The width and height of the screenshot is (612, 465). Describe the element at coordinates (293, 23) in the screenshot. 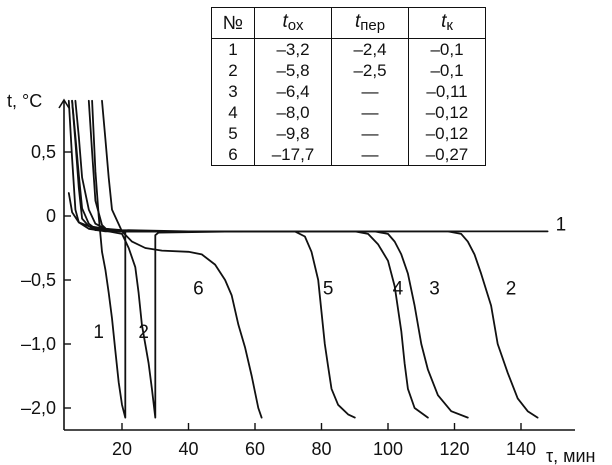

I see `header-t-ox: tох` at that location.